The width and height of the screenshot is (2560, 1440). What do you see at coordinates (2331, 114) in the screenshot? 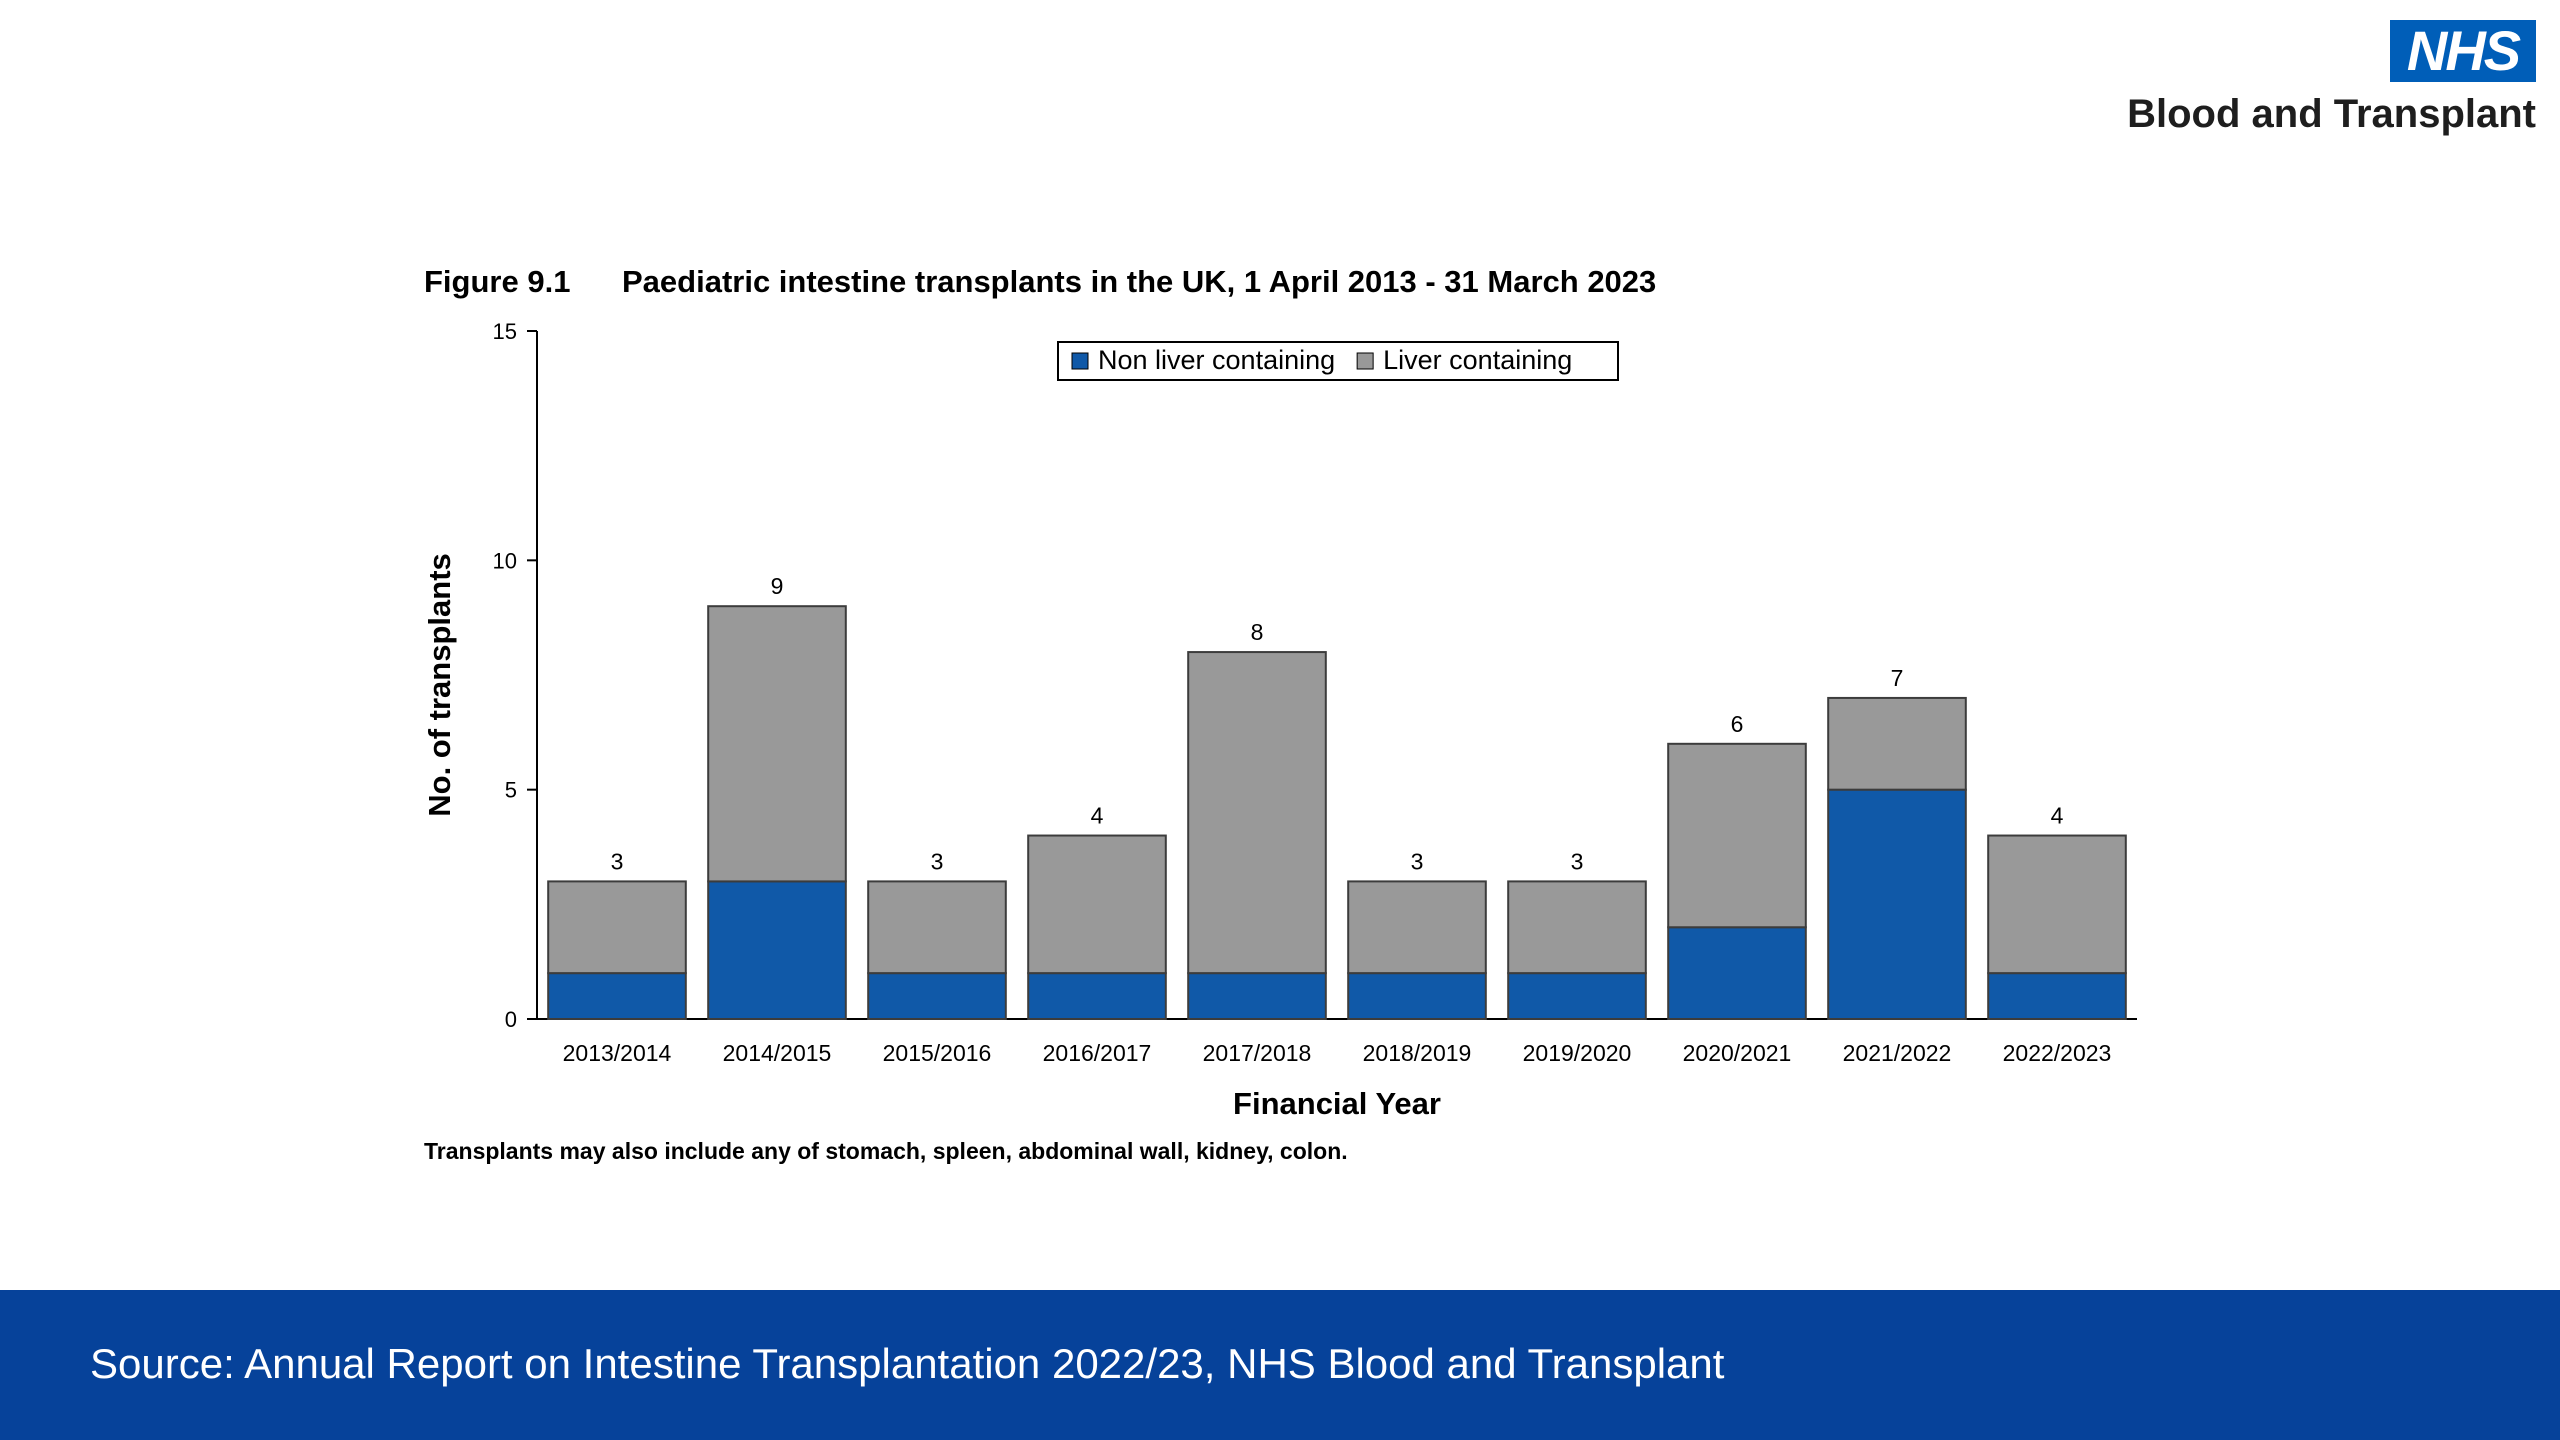
I see `logo-subtitle: Blood and Transplant` at bounding box center [2331, 114].